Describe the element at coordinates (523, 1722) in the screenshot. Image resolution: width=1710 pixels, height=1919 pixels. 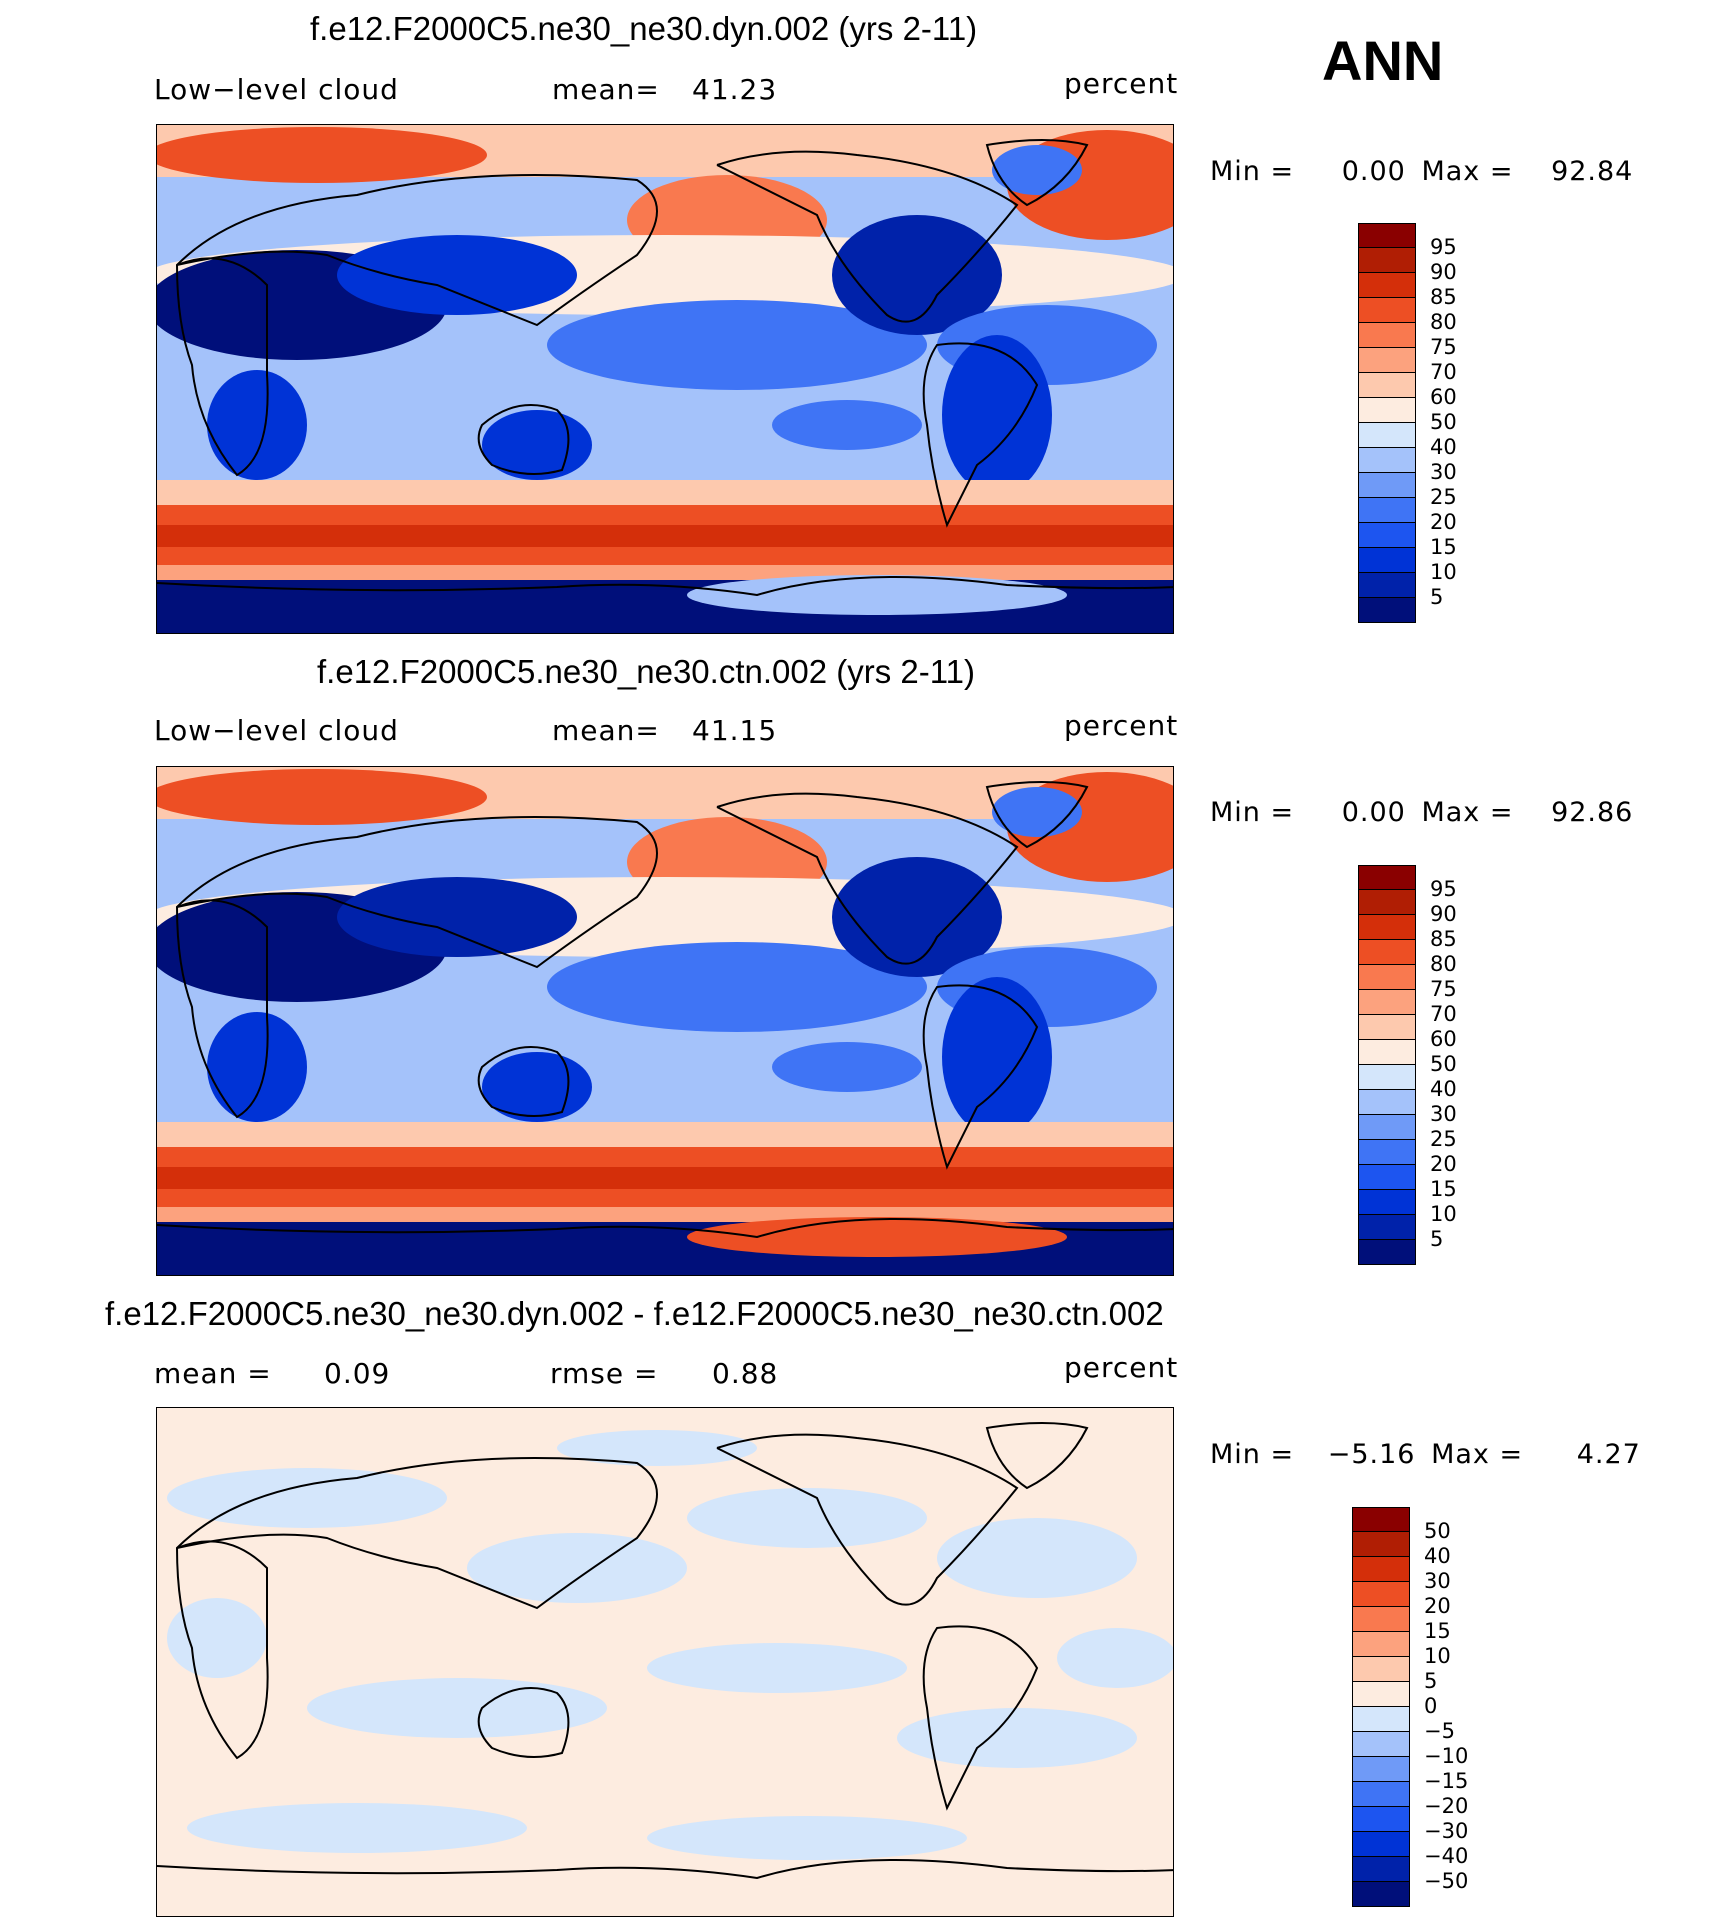
I see `panel-3-coast-australia` at that location.